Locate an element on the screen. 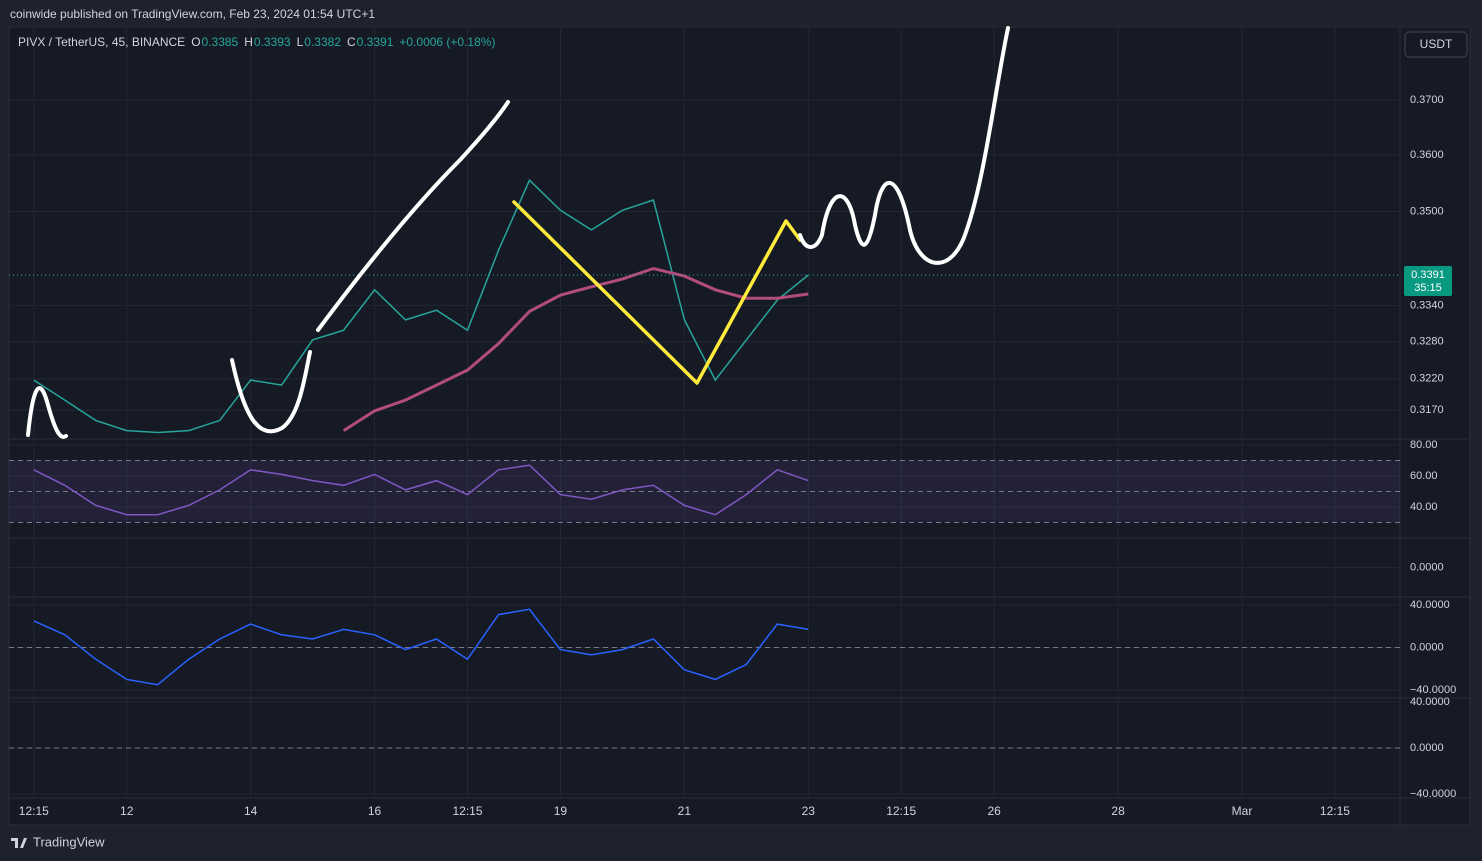 The image size is (1482, 861). ohlc-value: 0.3385 is located at coordinates (220, 42).